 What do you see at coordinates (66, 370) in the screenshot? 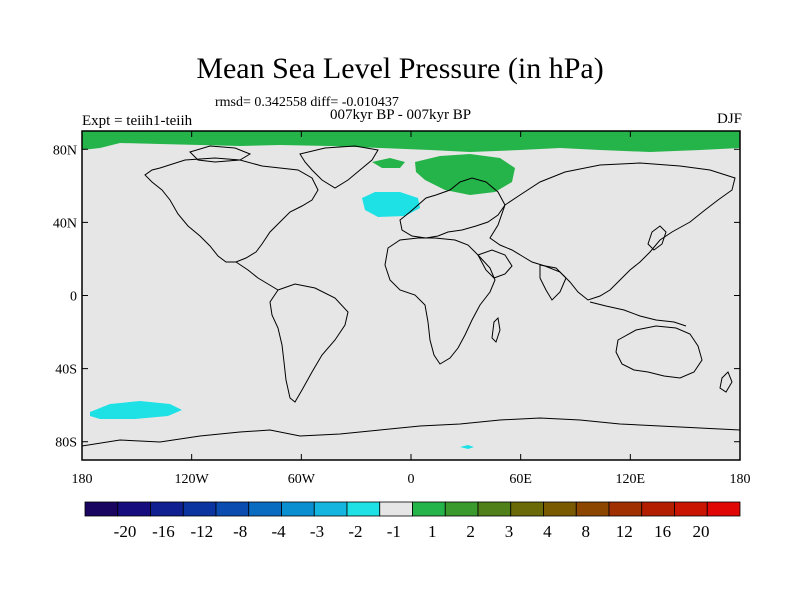
I see `lat-tick-label: 40S` at bounding box center [66, 370].